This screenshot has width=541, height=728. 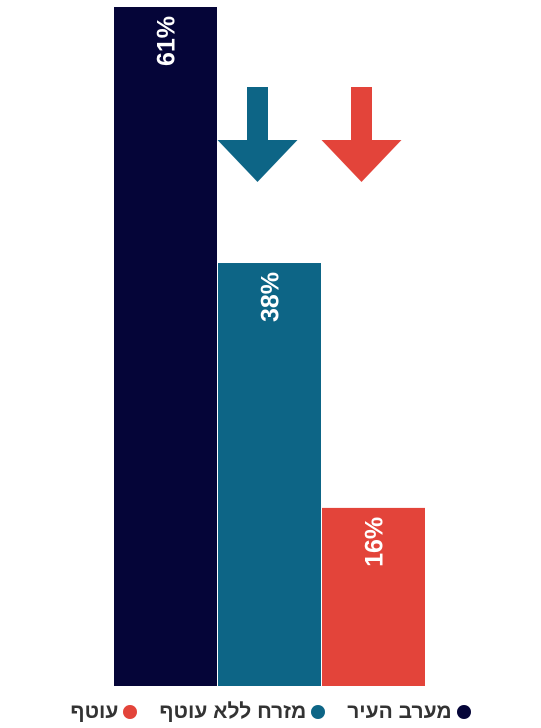 I want to click on legend-item-envelope: עוטף, so click(x=104, y=712).